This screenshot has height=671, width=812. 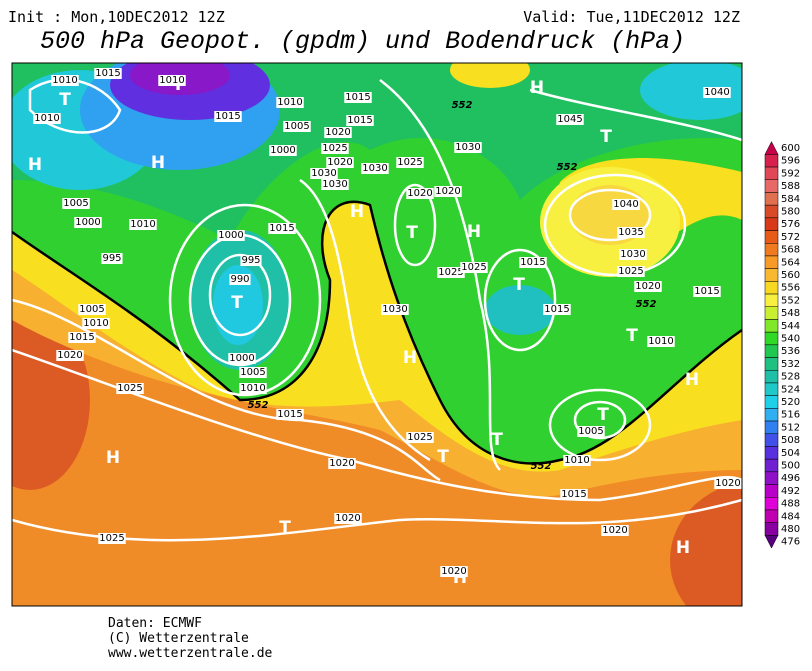 What do you see at coordinates (190, 653) in the screenshot?
I see `footer-url: www.wetterzentrale.de` at bounding box center [190, 653].